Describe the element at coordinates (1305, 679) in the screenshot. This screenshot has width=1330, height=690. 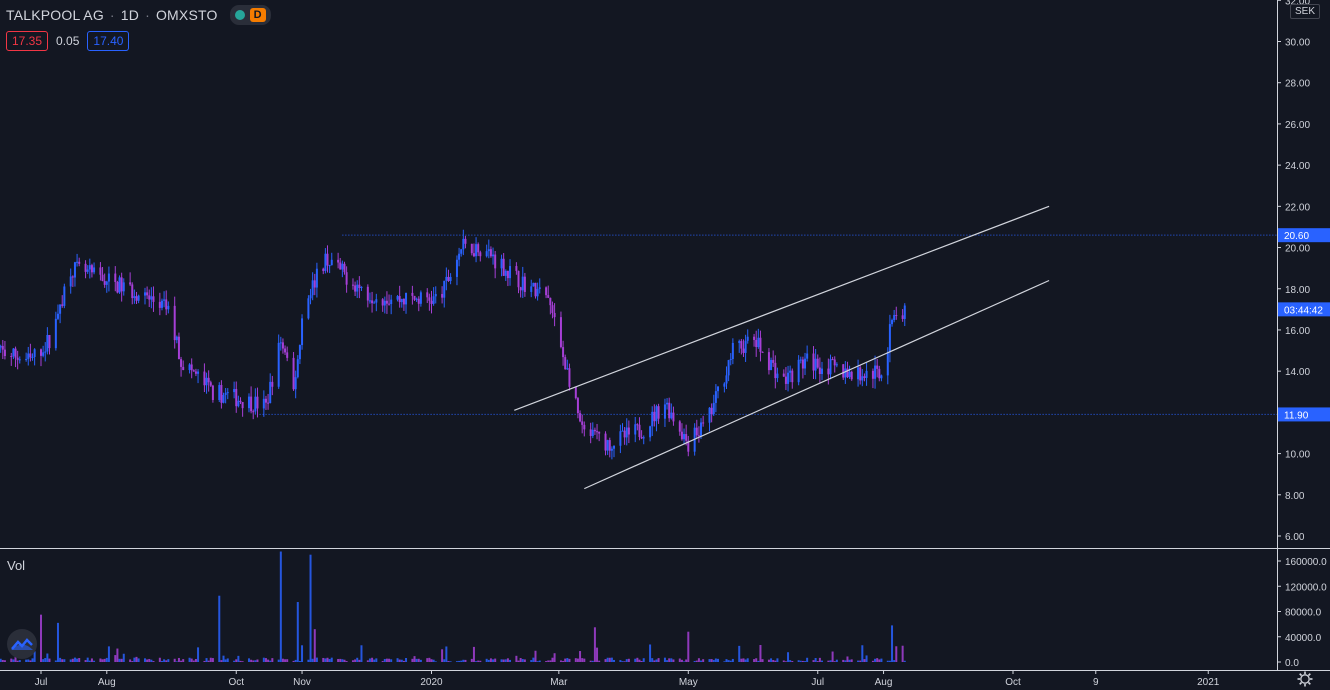
I see `settings-gear-icon` at that location.